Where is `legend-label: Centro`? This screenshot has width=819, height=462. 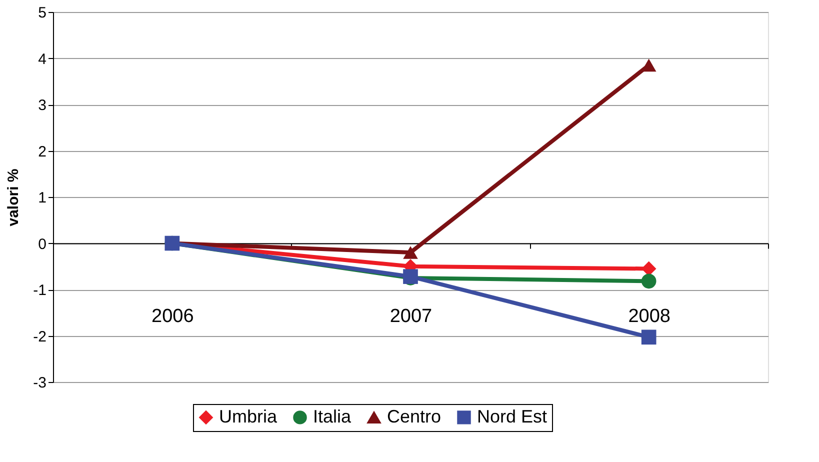
legend-label: Centro is located at coordinates (414, 416).